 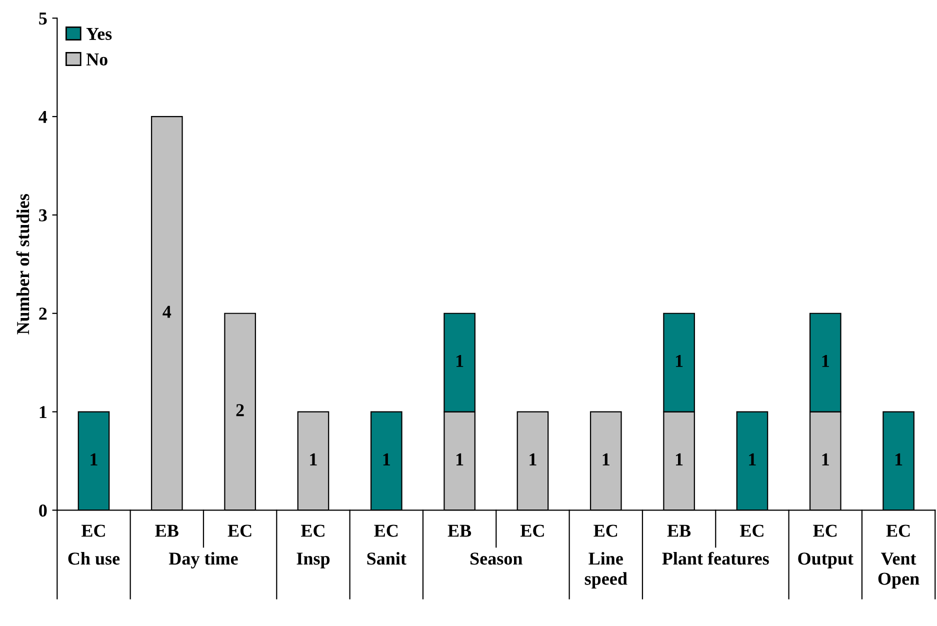 I want to click on y-tick-label: 0, so click(x=43, y=510).